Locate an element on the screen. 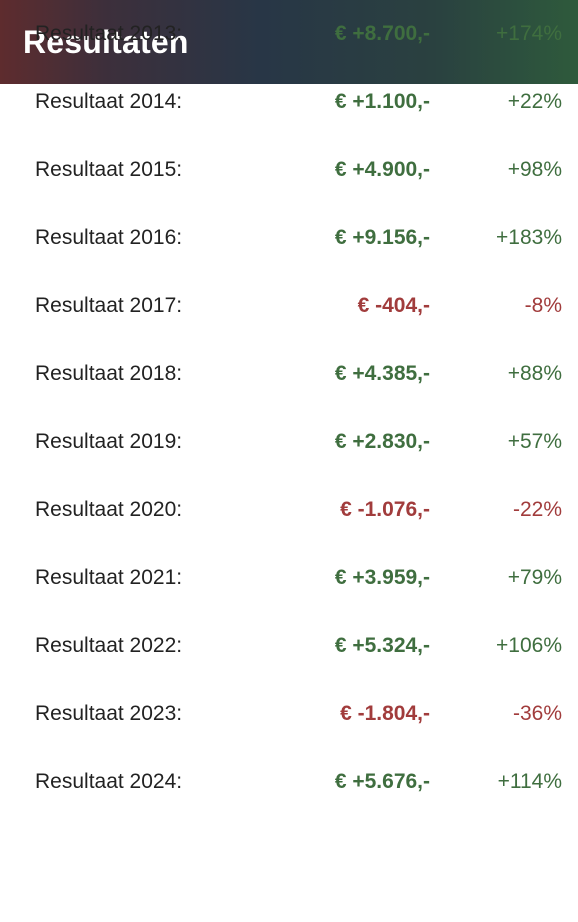 The height and width of the screenshot is (922, 578). result-percent: -36% is located at coordinates (537, 713).